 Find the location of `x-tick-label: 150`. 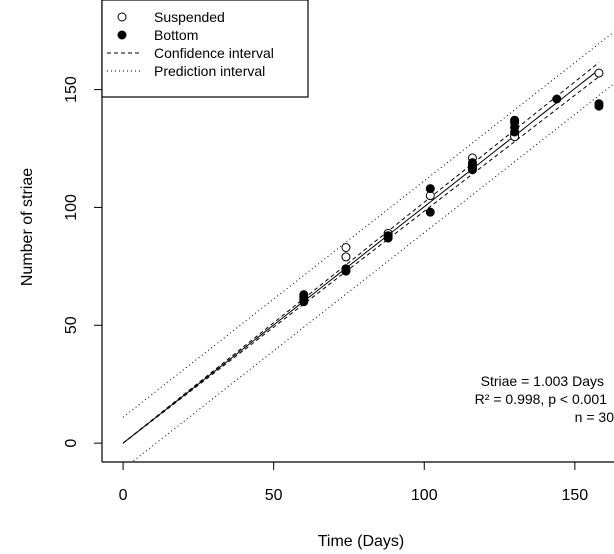

x-tick-label: 150 is located at coordinates (574, 495).